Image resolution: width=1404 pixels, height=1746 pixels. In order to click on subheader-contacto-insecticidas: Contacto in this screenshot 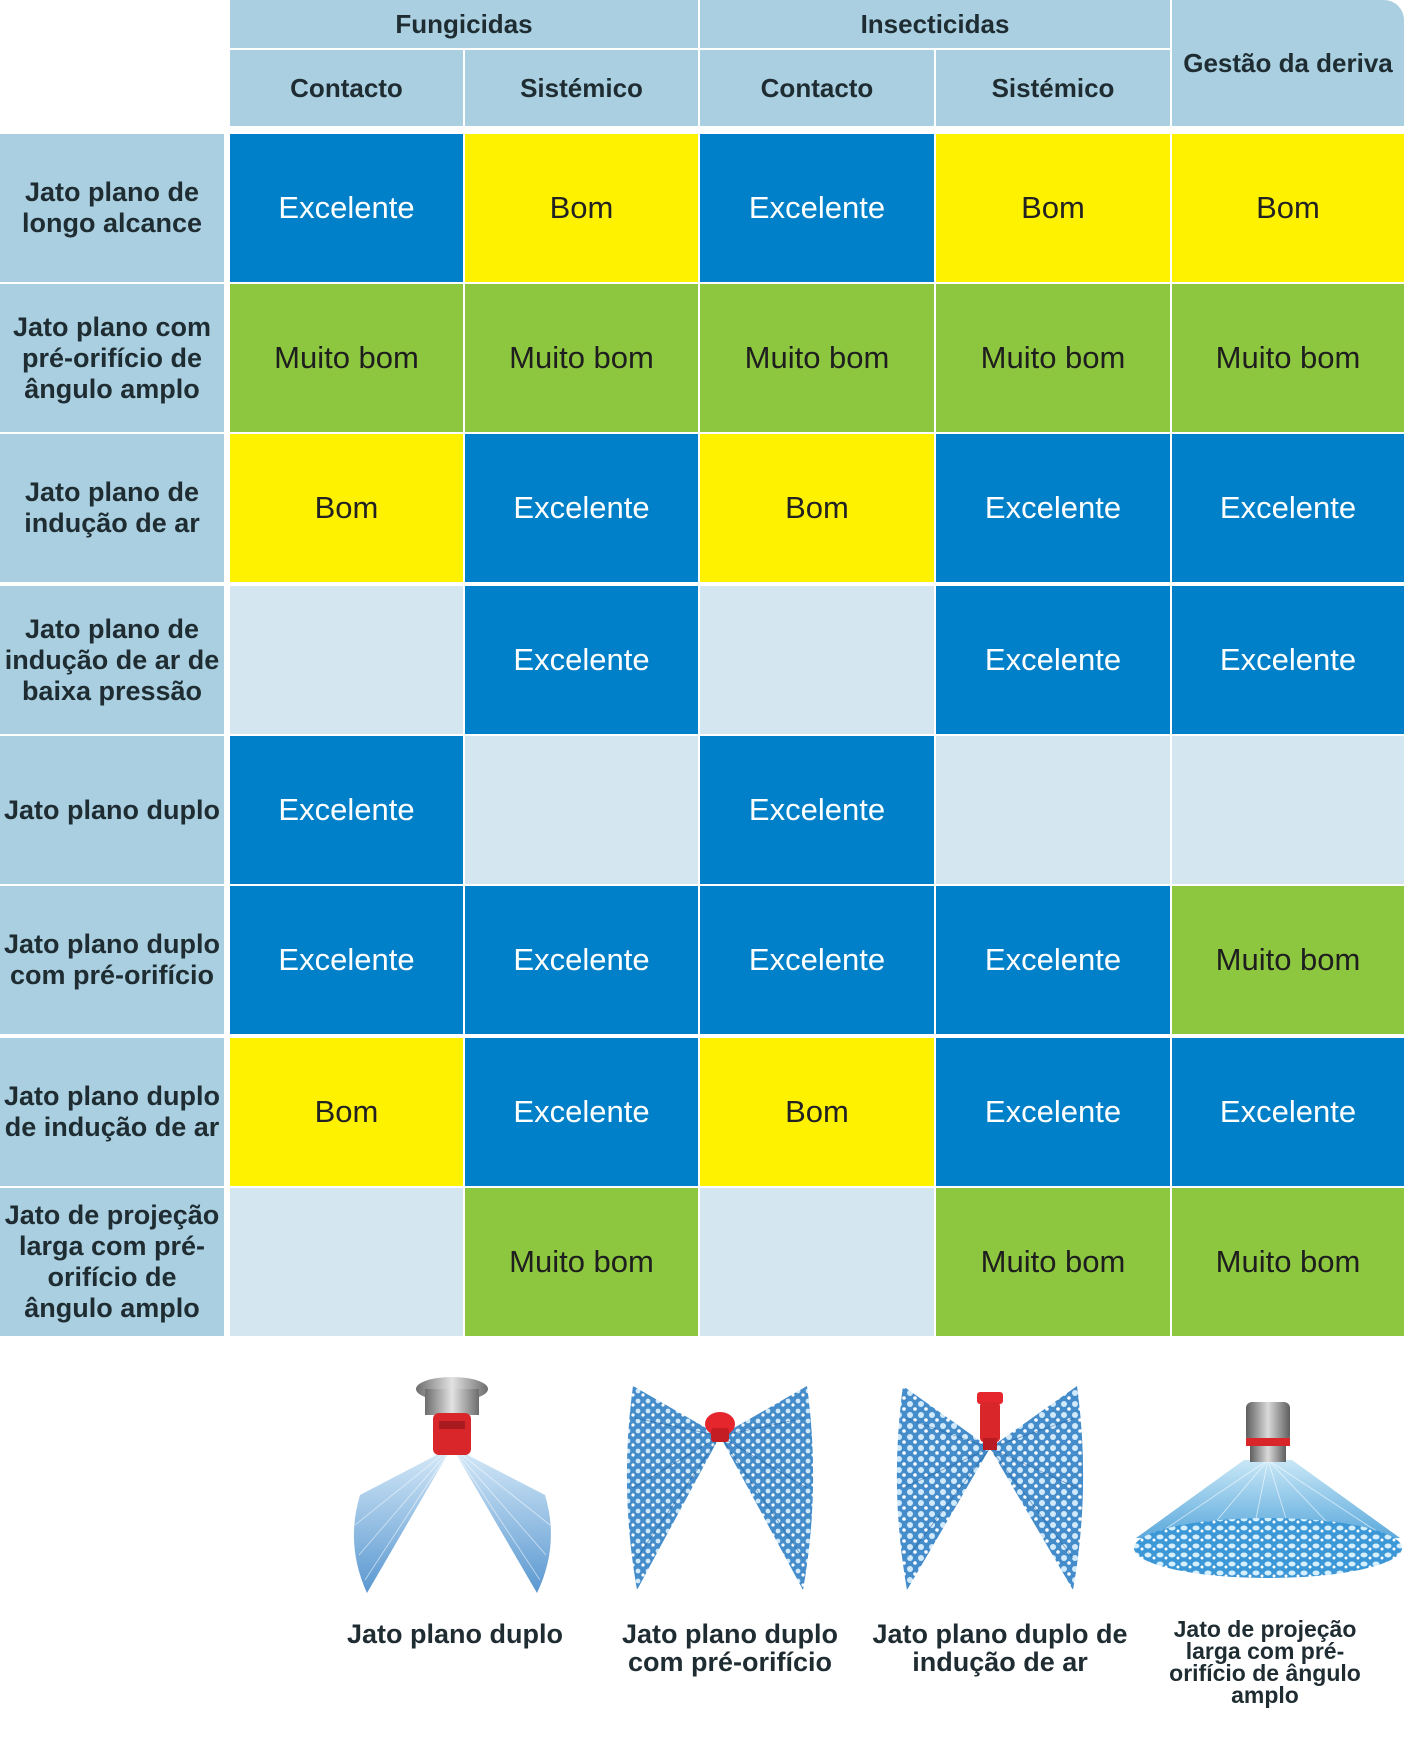, I will do `click(817, 88)`.